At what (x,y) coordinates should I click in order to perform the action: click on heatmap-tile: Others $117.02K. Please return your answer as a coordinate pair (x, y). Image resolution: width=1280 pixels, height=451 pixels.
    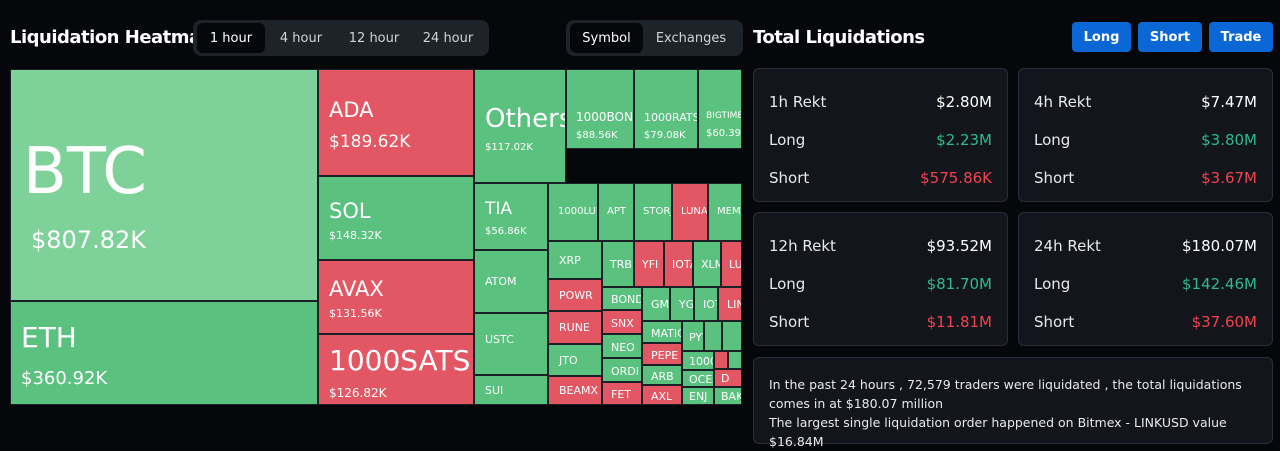
    Looking at the image, I should click on (520, 126).